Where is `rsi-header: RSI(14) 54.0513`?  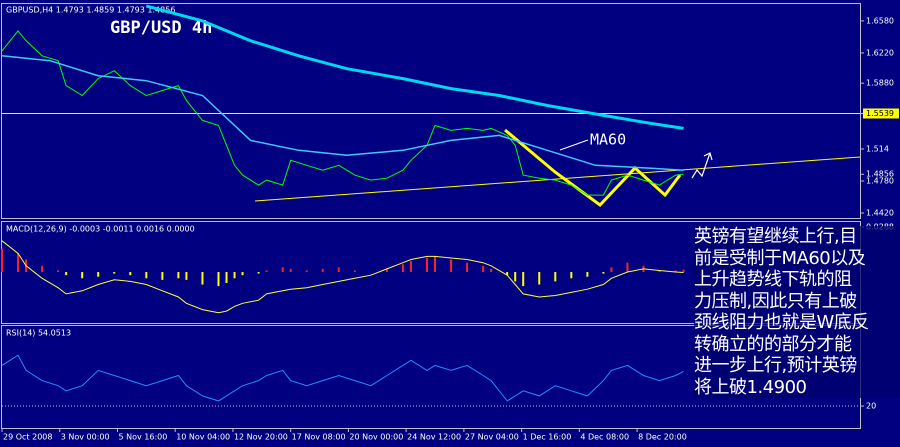 rsi-header: RSI(14) 54.0513 is located at coordinates (38, 333).